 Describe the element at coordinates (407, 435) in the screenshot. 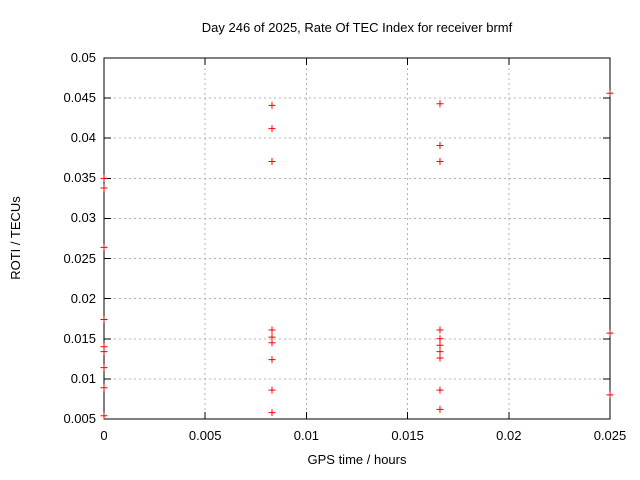

I see `x-tick-label: 0.015` at that location.